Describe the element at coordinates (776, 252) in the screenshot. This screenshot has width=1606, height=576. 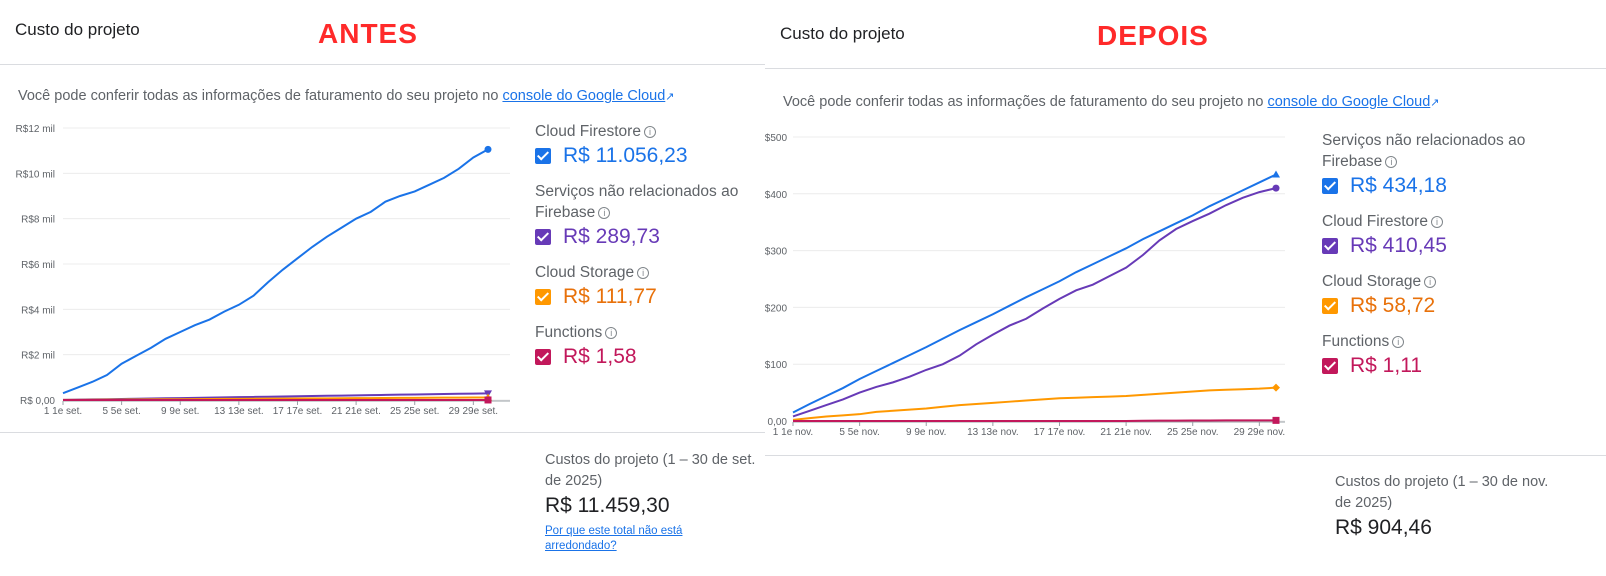
I see `y-tick-label: R$300` at that location.